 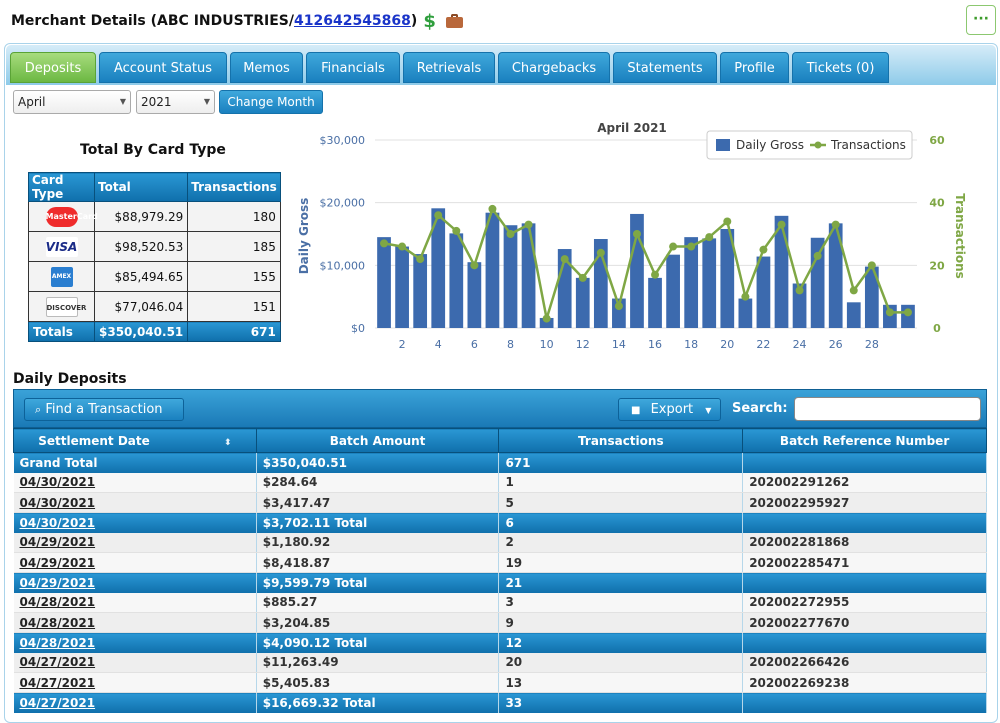 I want to click on dollar-icon: $, so click(x=429, y=21).